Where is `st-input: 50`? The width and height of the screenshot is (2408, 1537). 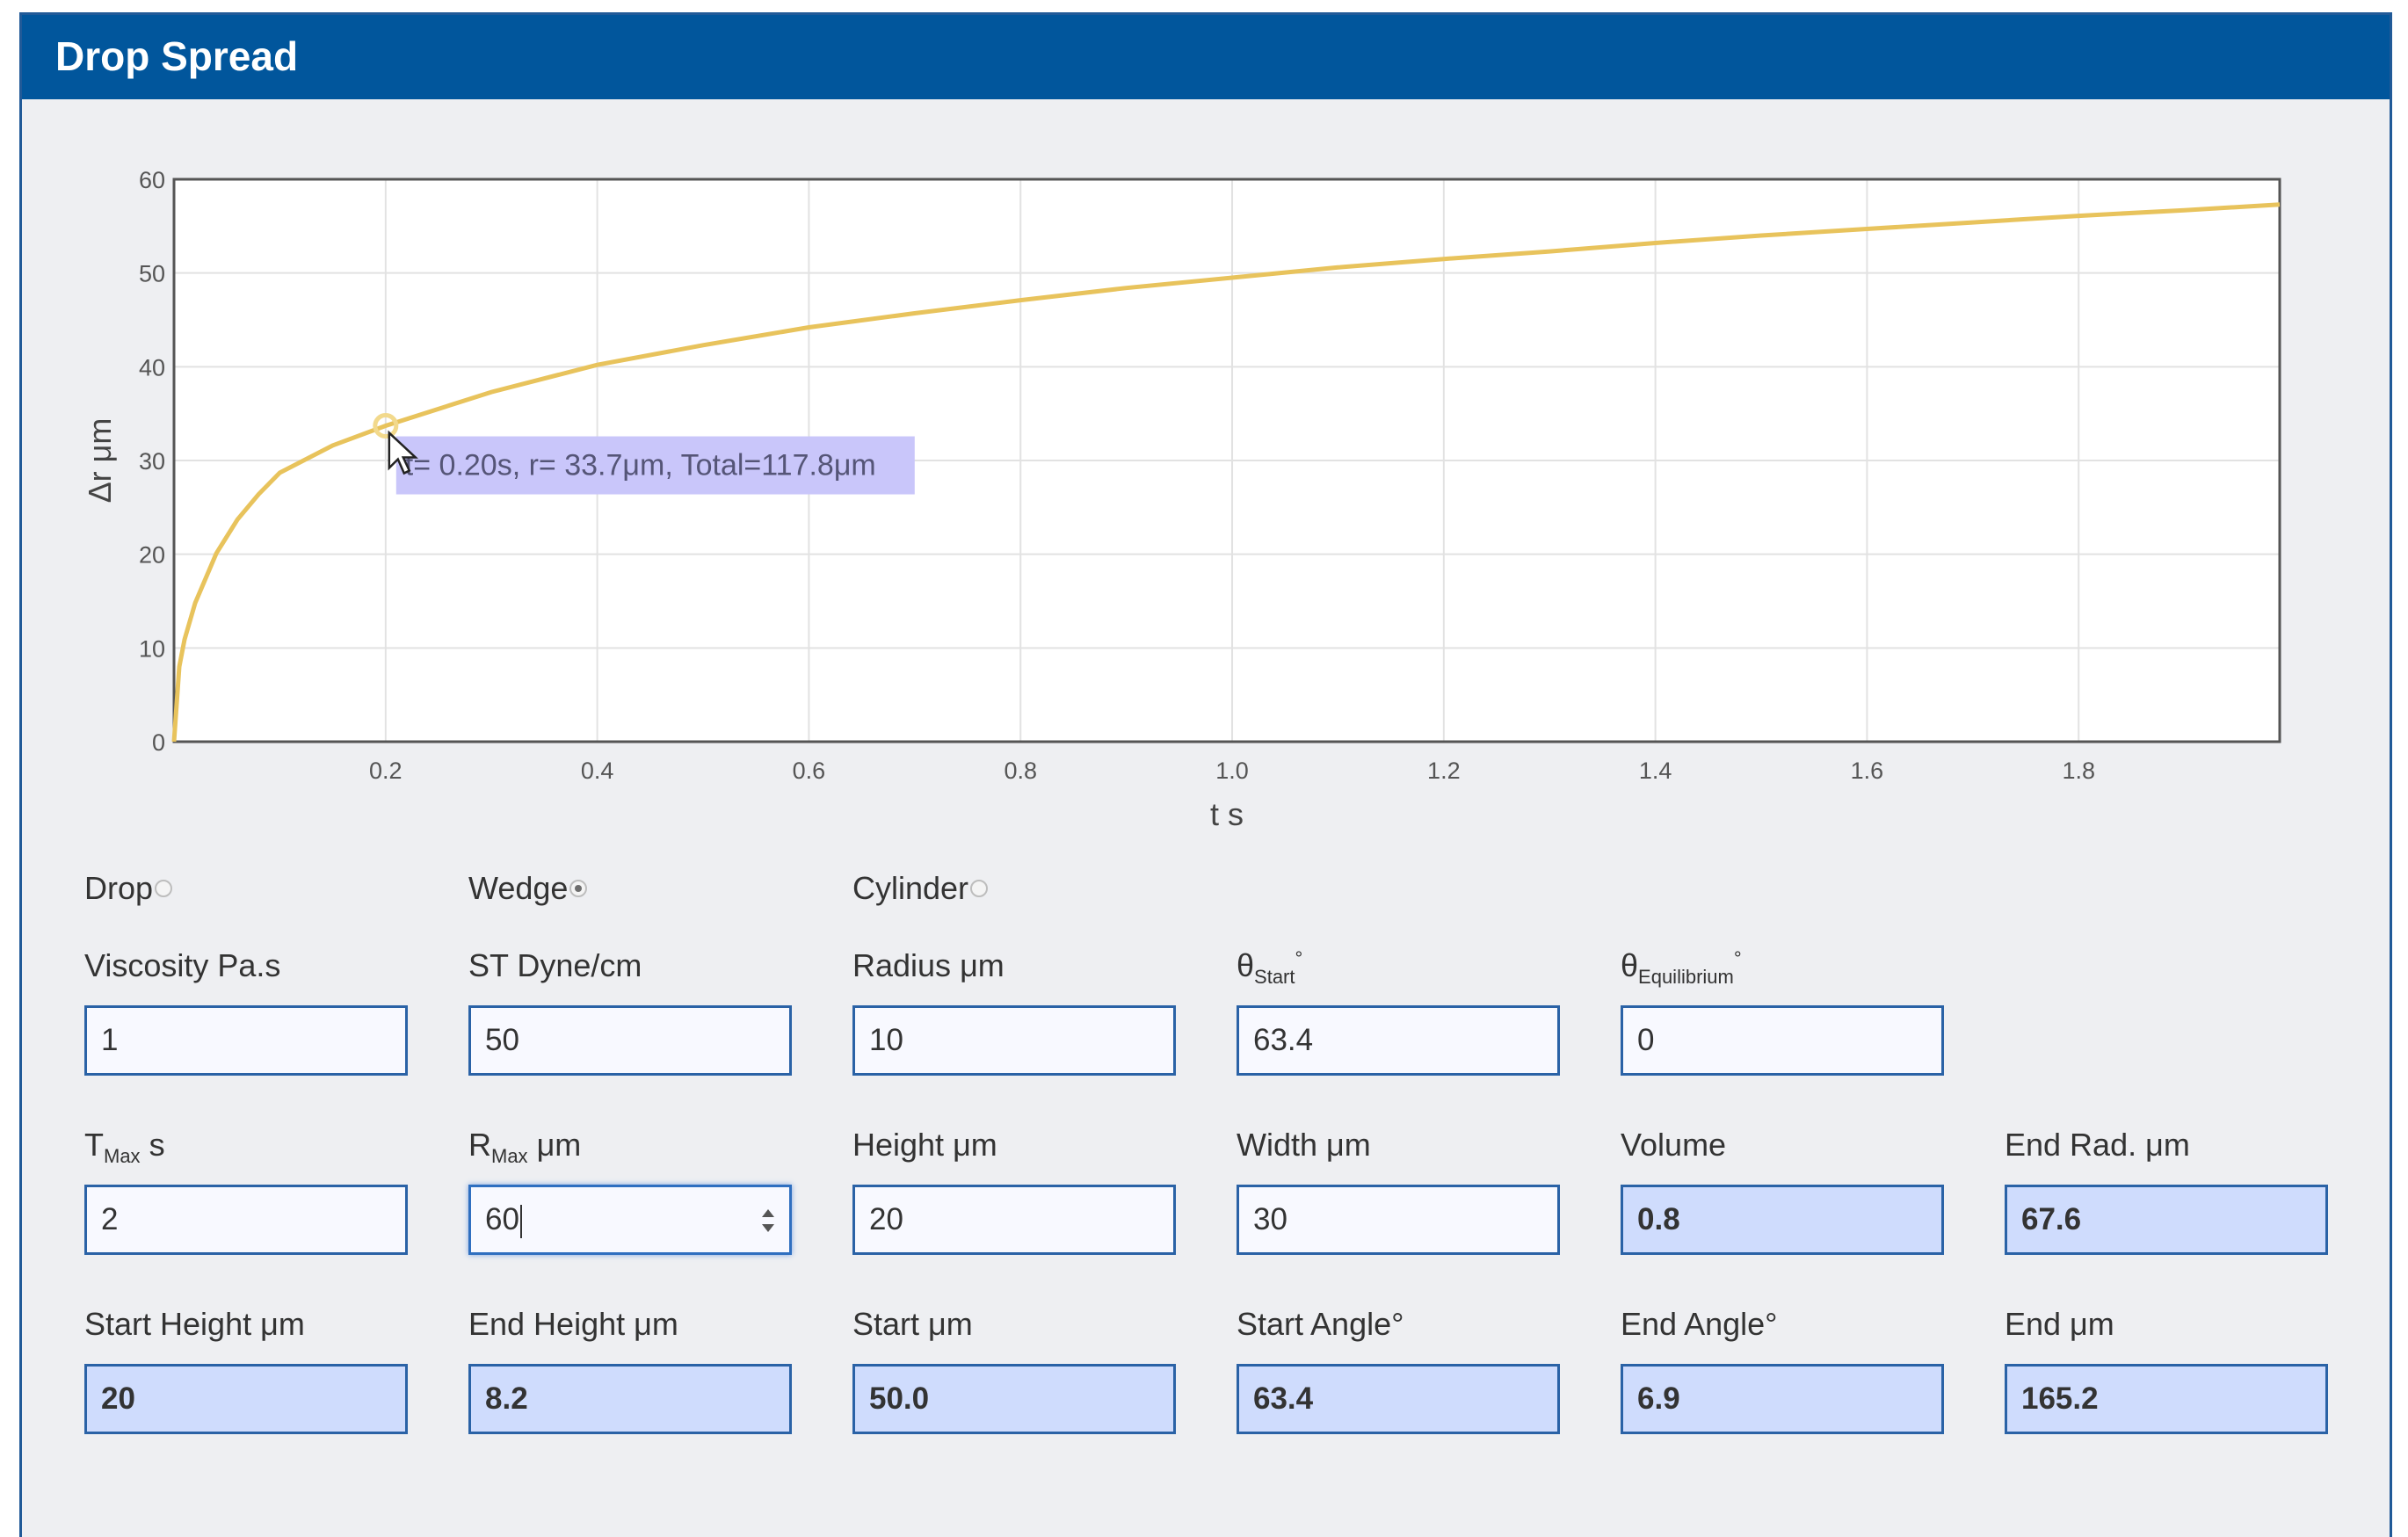
st-input: 50 is located at coordinates (630, 1040).